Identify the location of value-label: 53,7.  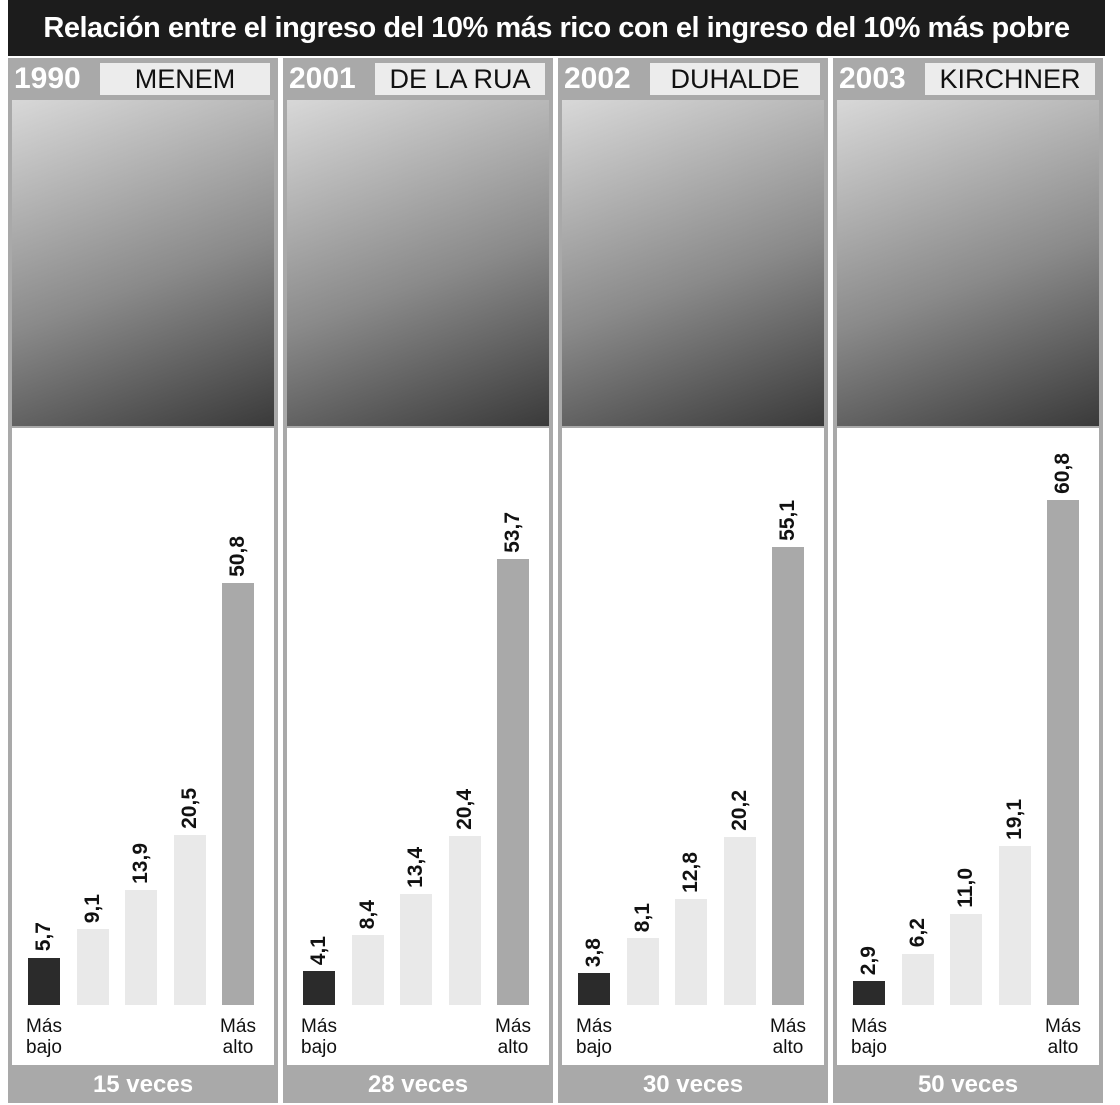
(512, 532).